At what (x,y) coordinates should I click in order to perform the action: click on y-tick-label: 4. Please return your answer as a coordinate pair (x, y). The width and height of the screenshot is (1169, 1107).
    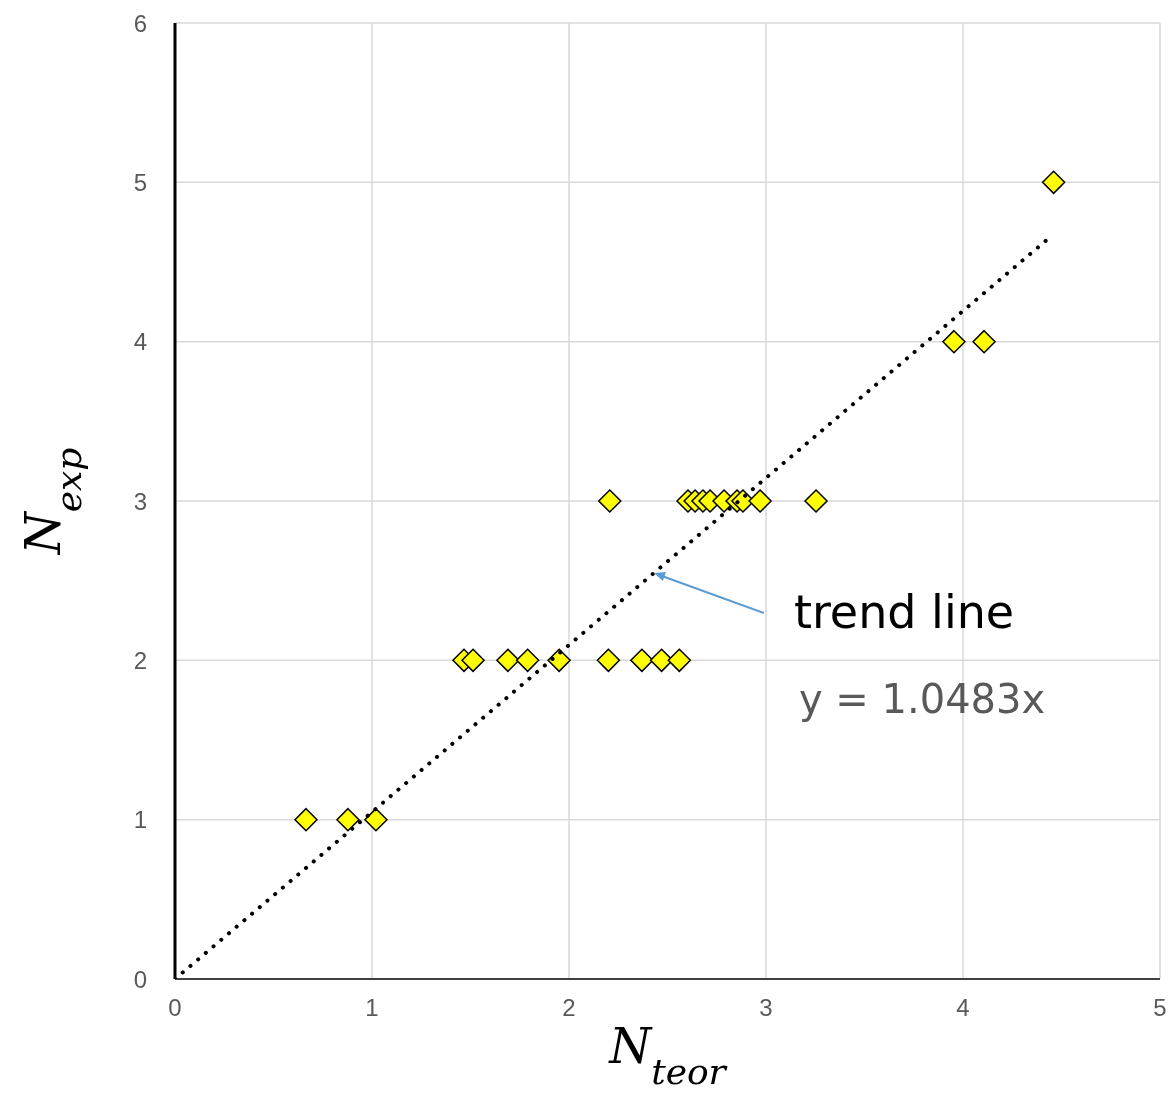
    Looking at the image, I should click on (140, 342).